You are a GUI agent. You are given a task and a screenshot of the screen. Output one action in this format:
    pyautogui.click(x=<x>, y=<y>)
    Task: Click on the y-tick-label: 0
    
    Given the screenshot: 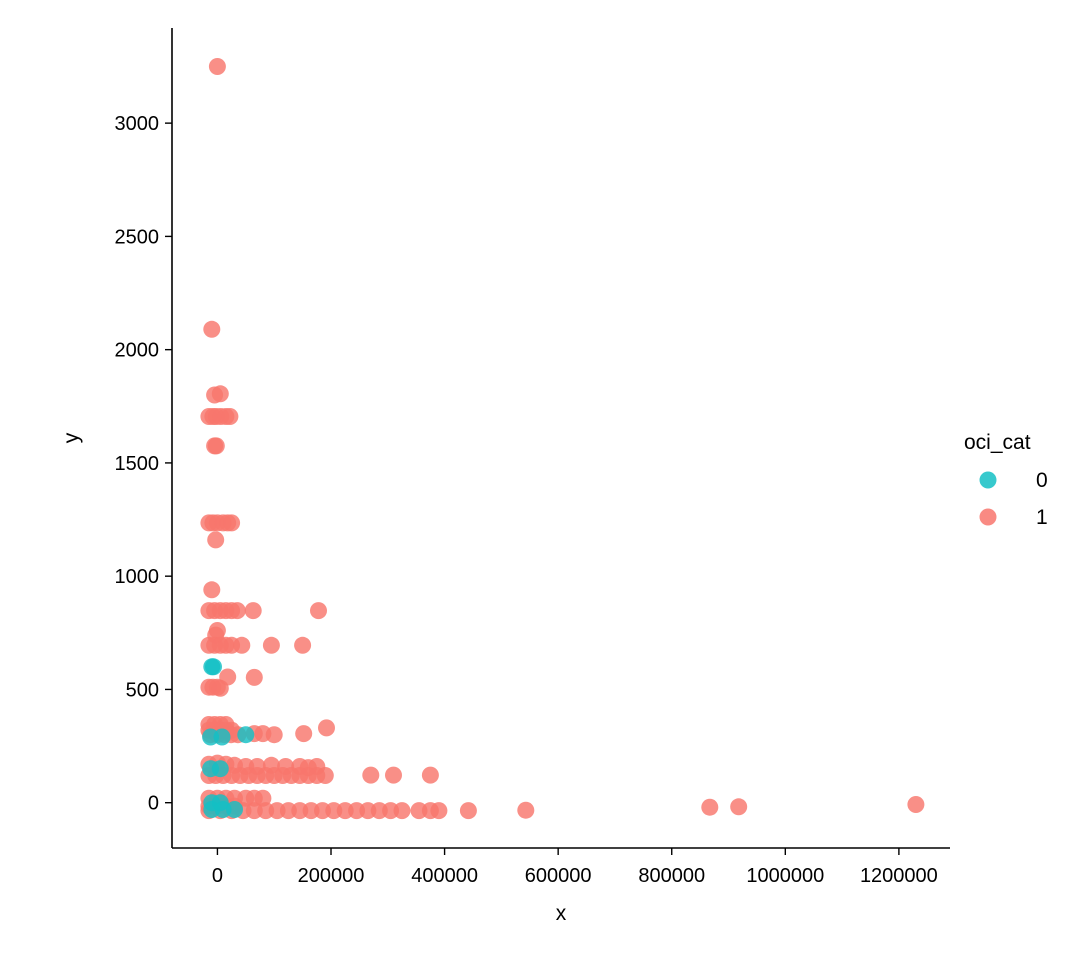 What is the action you would take?
    pyautogui.click(x=153, y=804)
    